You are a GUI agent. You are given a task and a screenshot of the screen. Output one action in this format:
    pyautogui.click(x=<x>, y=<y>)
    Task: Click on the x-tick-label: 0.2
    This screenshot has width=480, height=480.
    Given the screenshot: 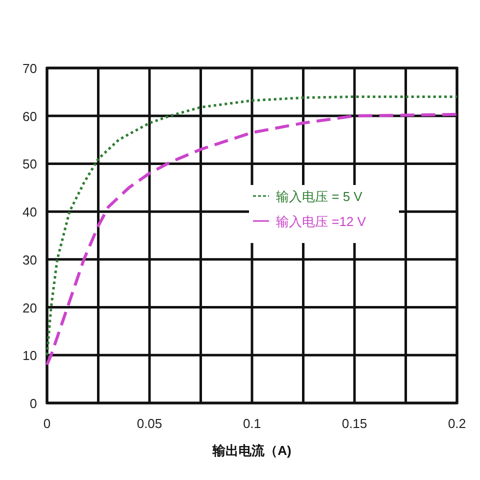 What is the action you would take?
    pyautogui.click(x=457, y=423)
    